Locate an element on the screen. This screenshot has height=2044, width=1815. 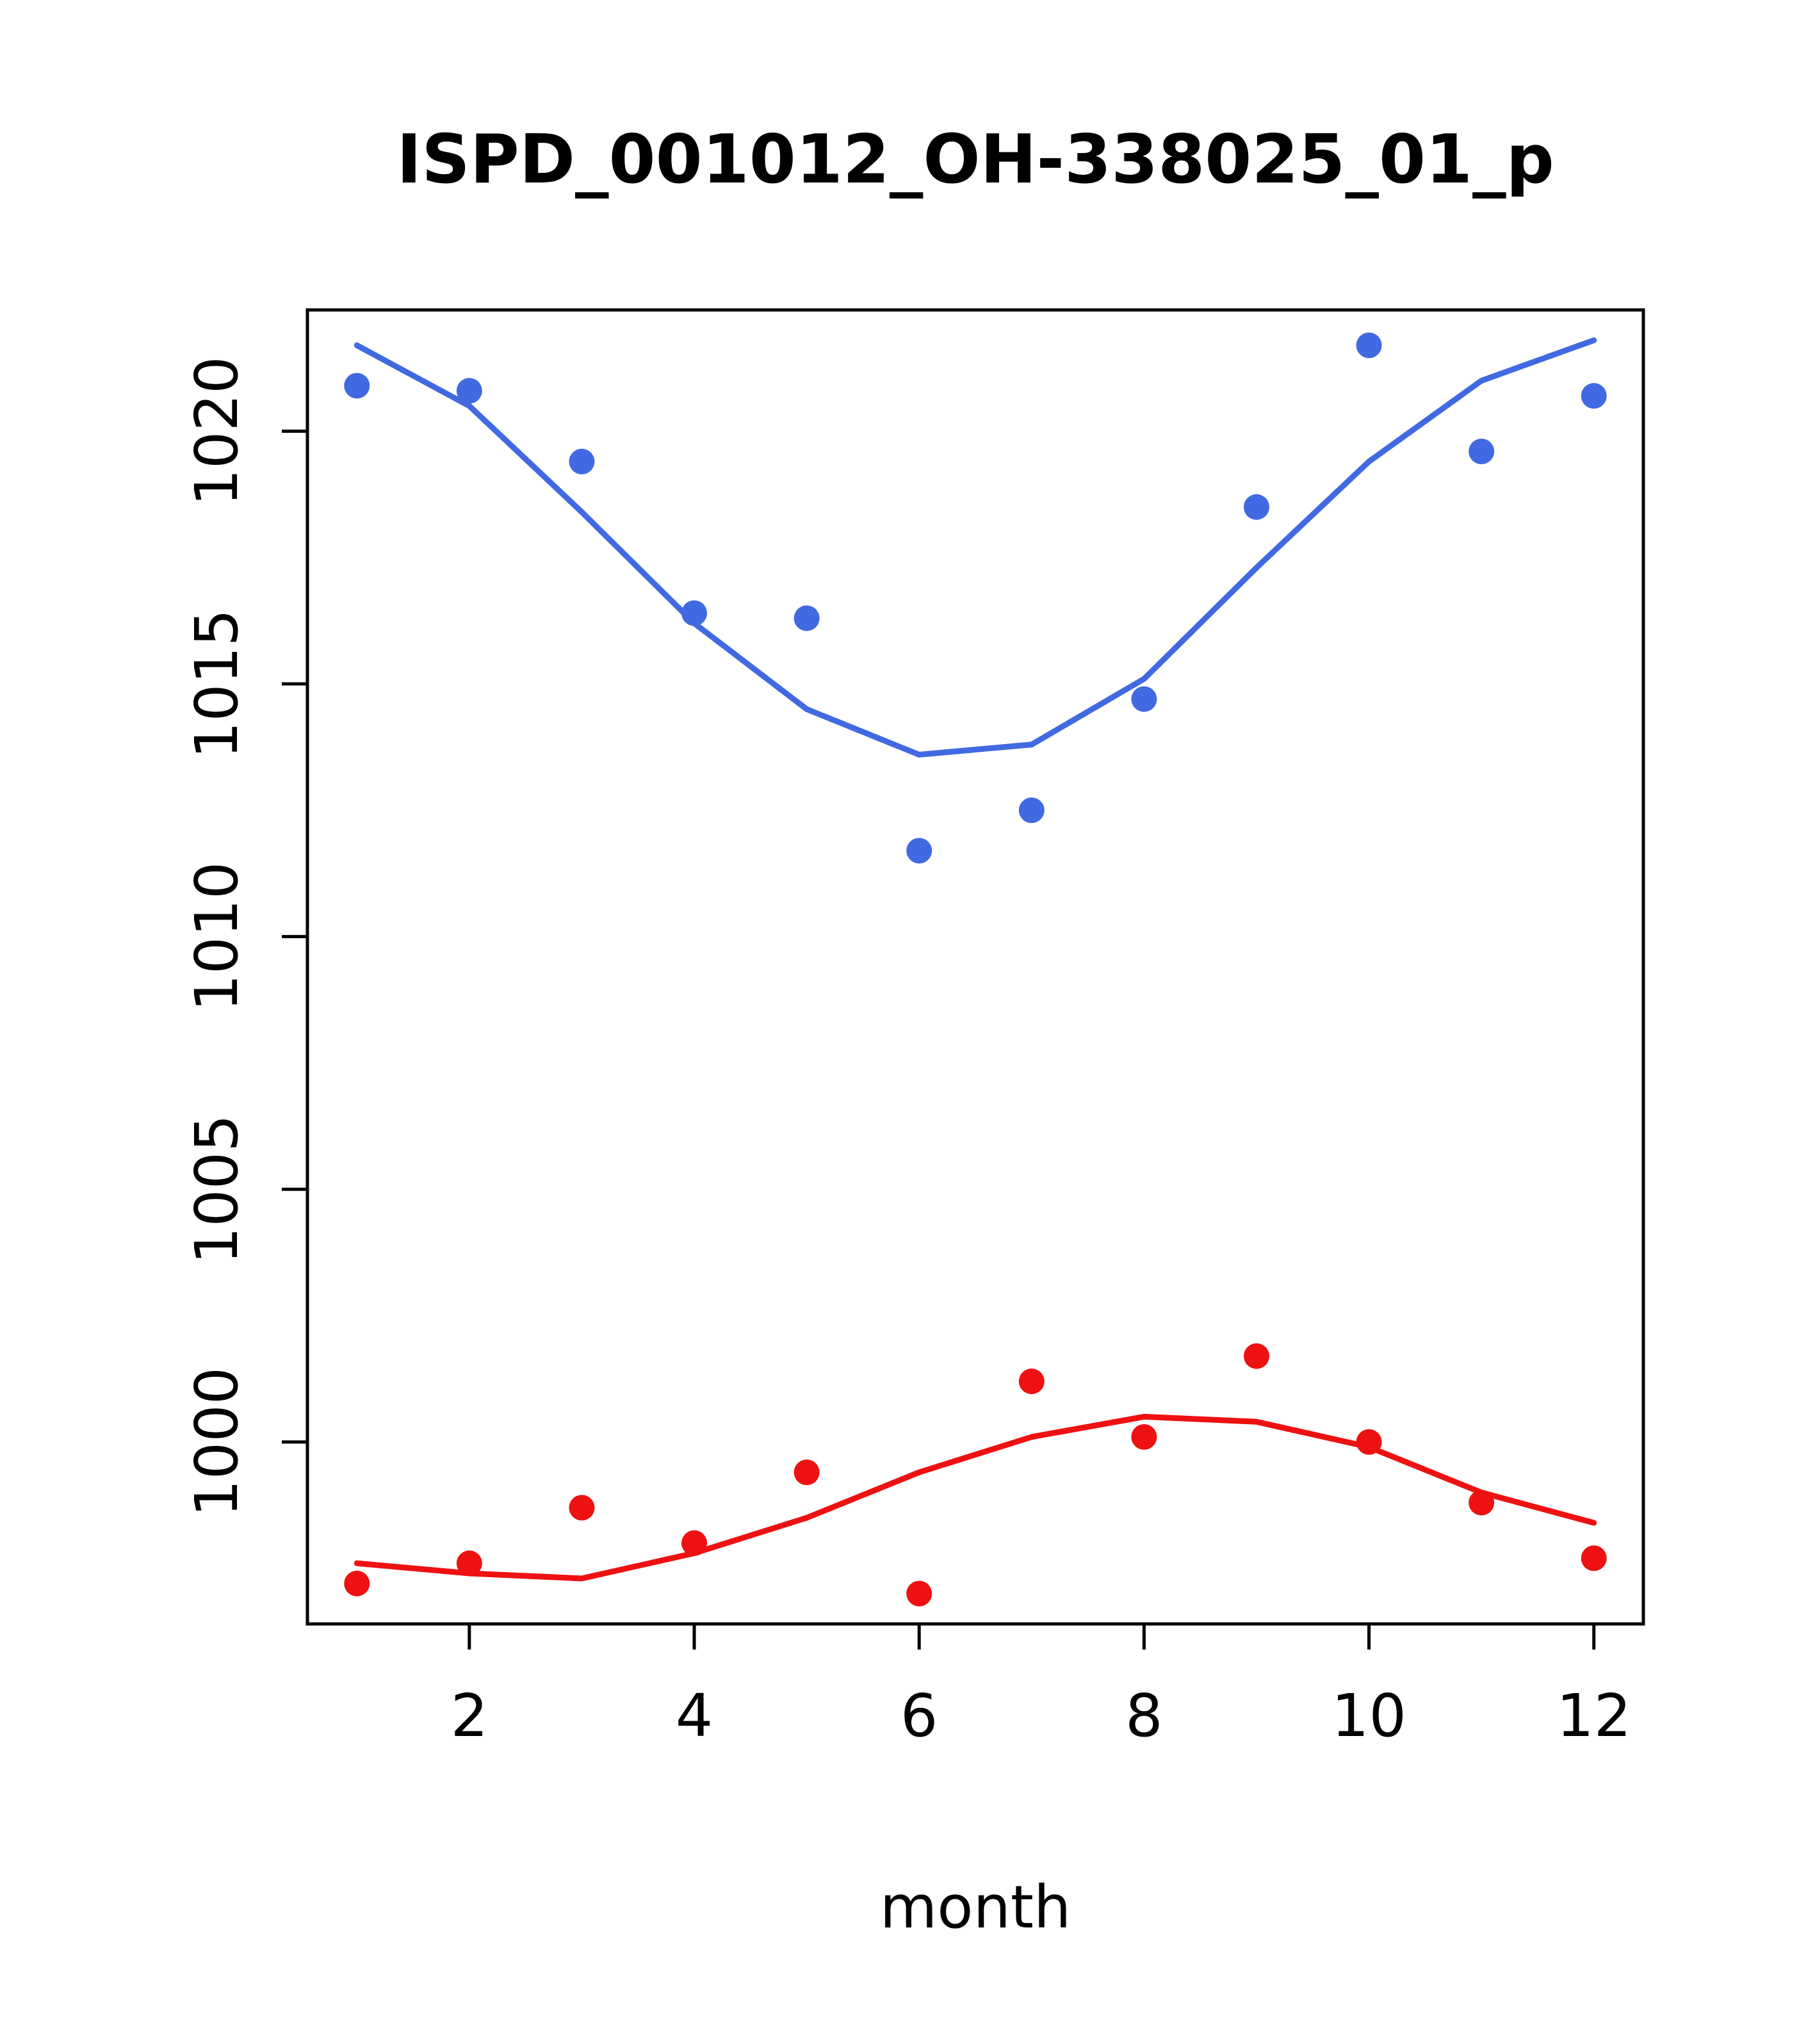
x-axis-label: month is located at coordinates (975, 1907).